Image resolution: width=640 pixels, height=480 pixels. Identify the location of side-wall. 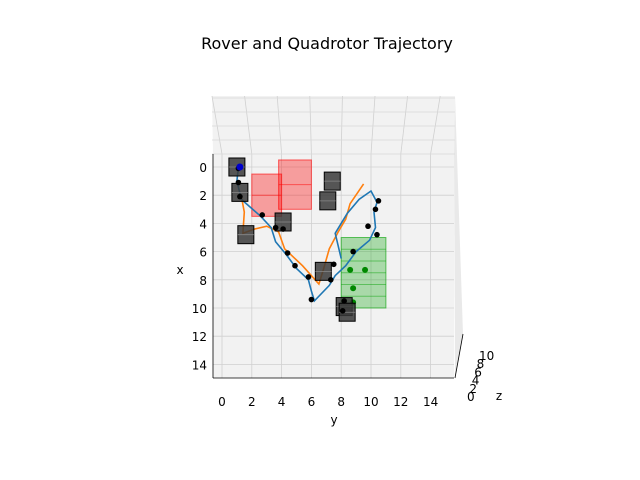
(458, 237).